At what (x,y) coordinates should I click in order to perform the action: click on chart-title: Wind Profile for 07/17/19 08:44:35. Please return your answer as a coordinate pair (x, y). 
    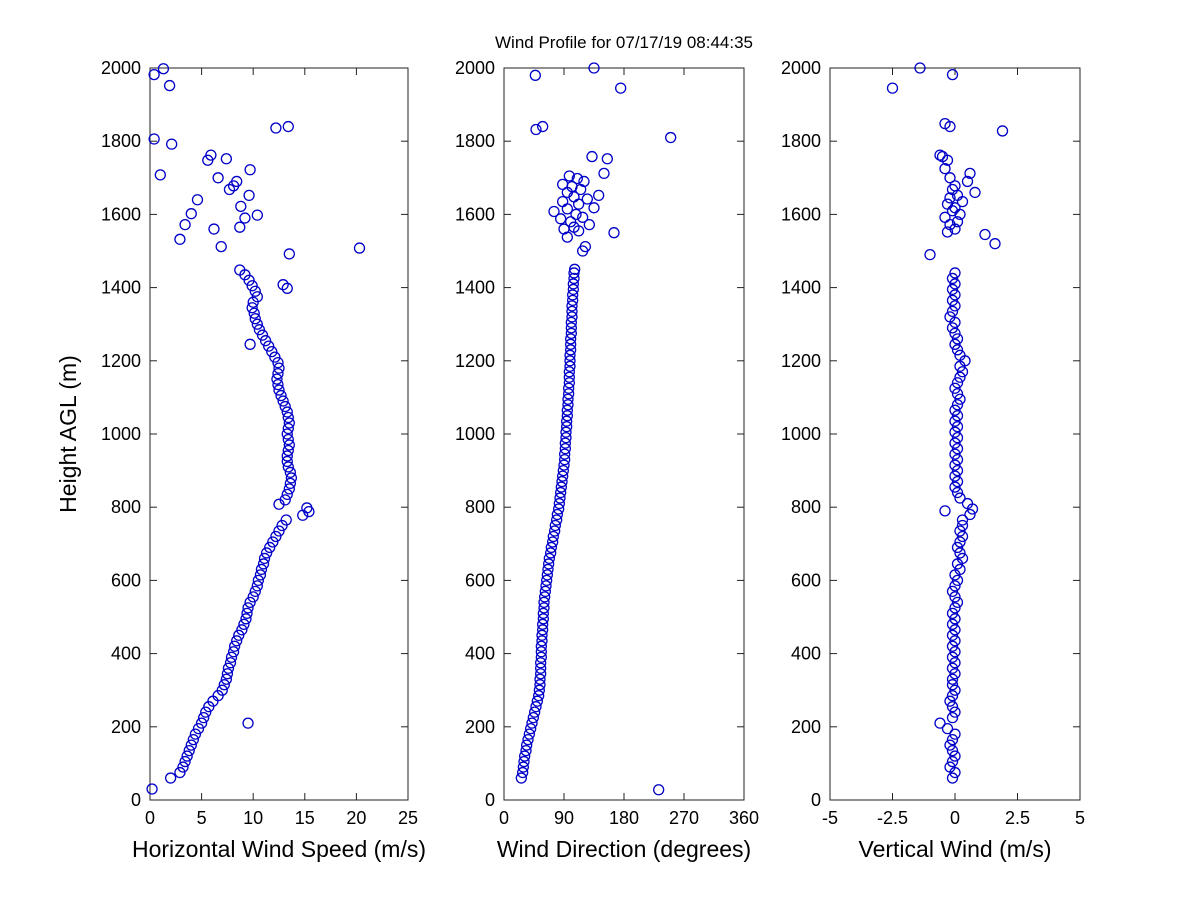
    Looking at the image, I should click on (624, 42).